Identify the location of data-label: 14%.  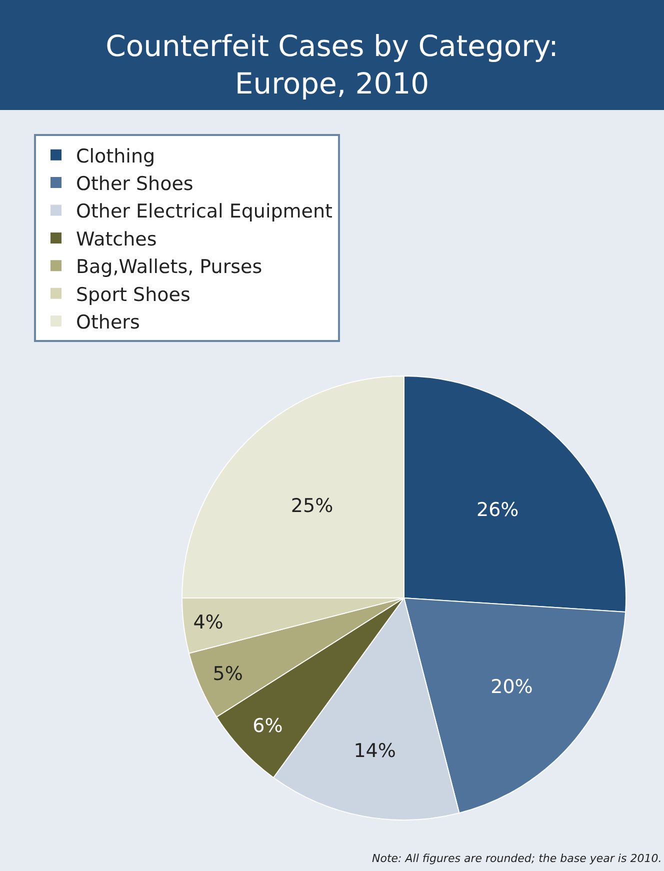
(375, 751).